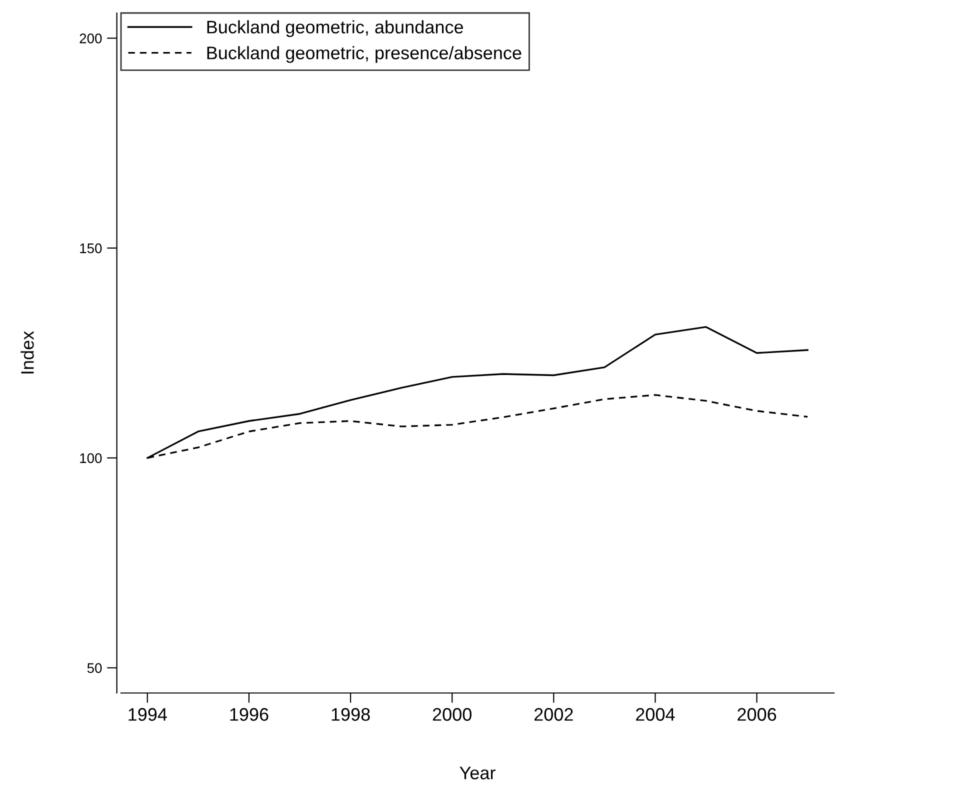 The height and width of the screenshot is (800, 958). What do you see at coordinates (249, 714) in the screenshot?
I see `x-tick-label: 1996` at bounding box center [249, 714].